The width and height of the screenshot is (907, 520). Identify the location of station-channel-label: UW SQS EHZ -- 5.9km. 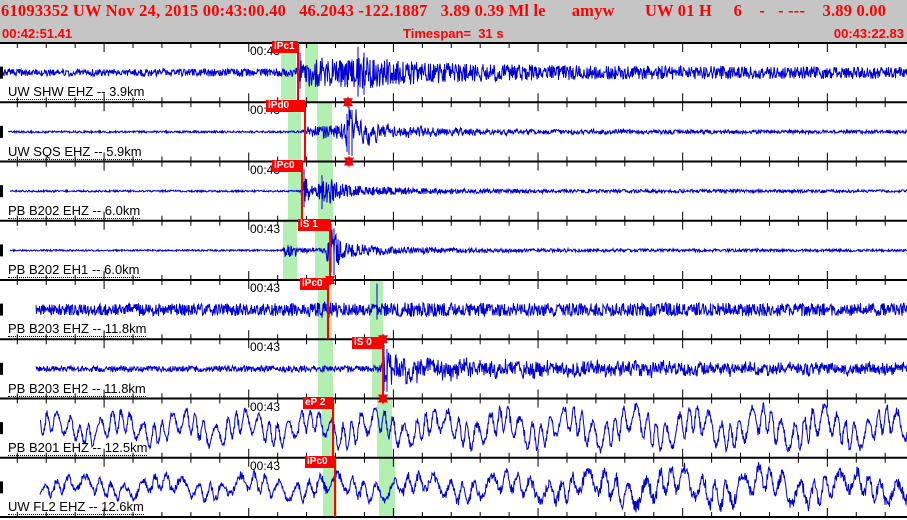
(75, 151).